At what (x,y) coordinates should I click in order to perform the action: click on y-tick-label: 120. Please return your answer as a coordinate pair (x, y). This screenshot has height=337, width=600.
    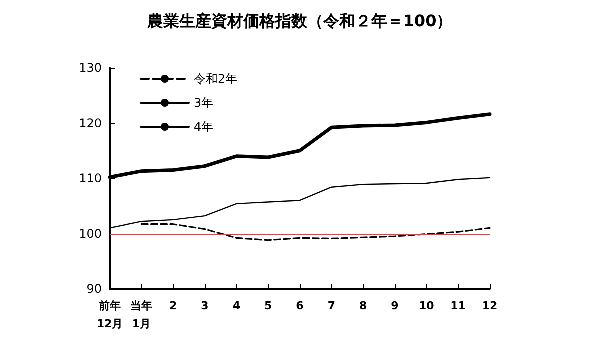
    Looking at the image, I should click on (90, 123).